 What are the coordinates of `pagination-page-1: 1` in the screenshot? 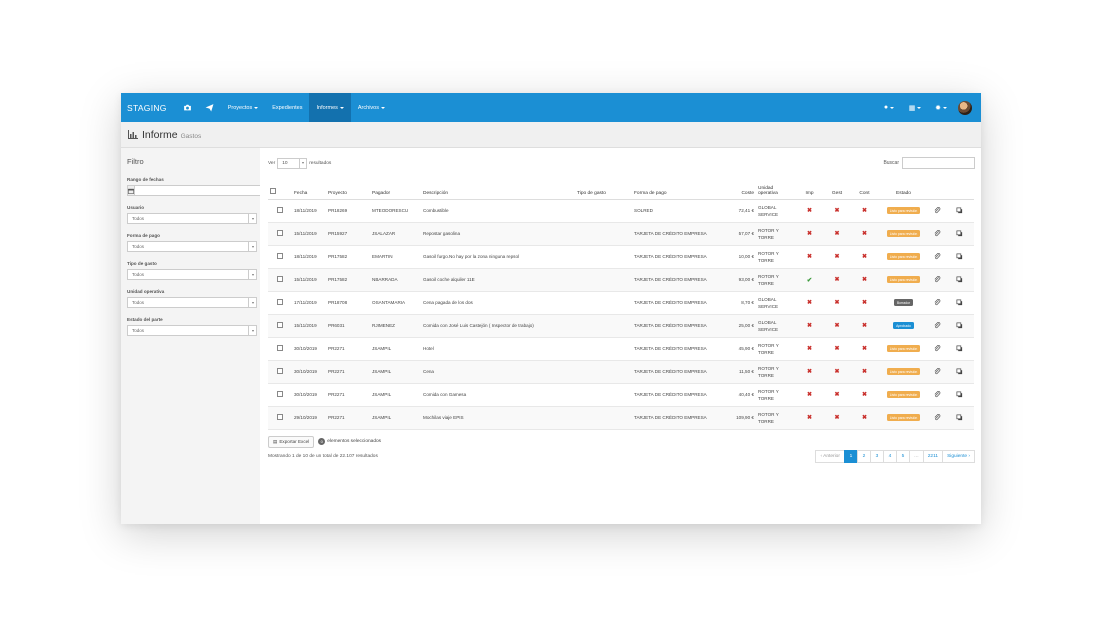 It's located at (850, 456).